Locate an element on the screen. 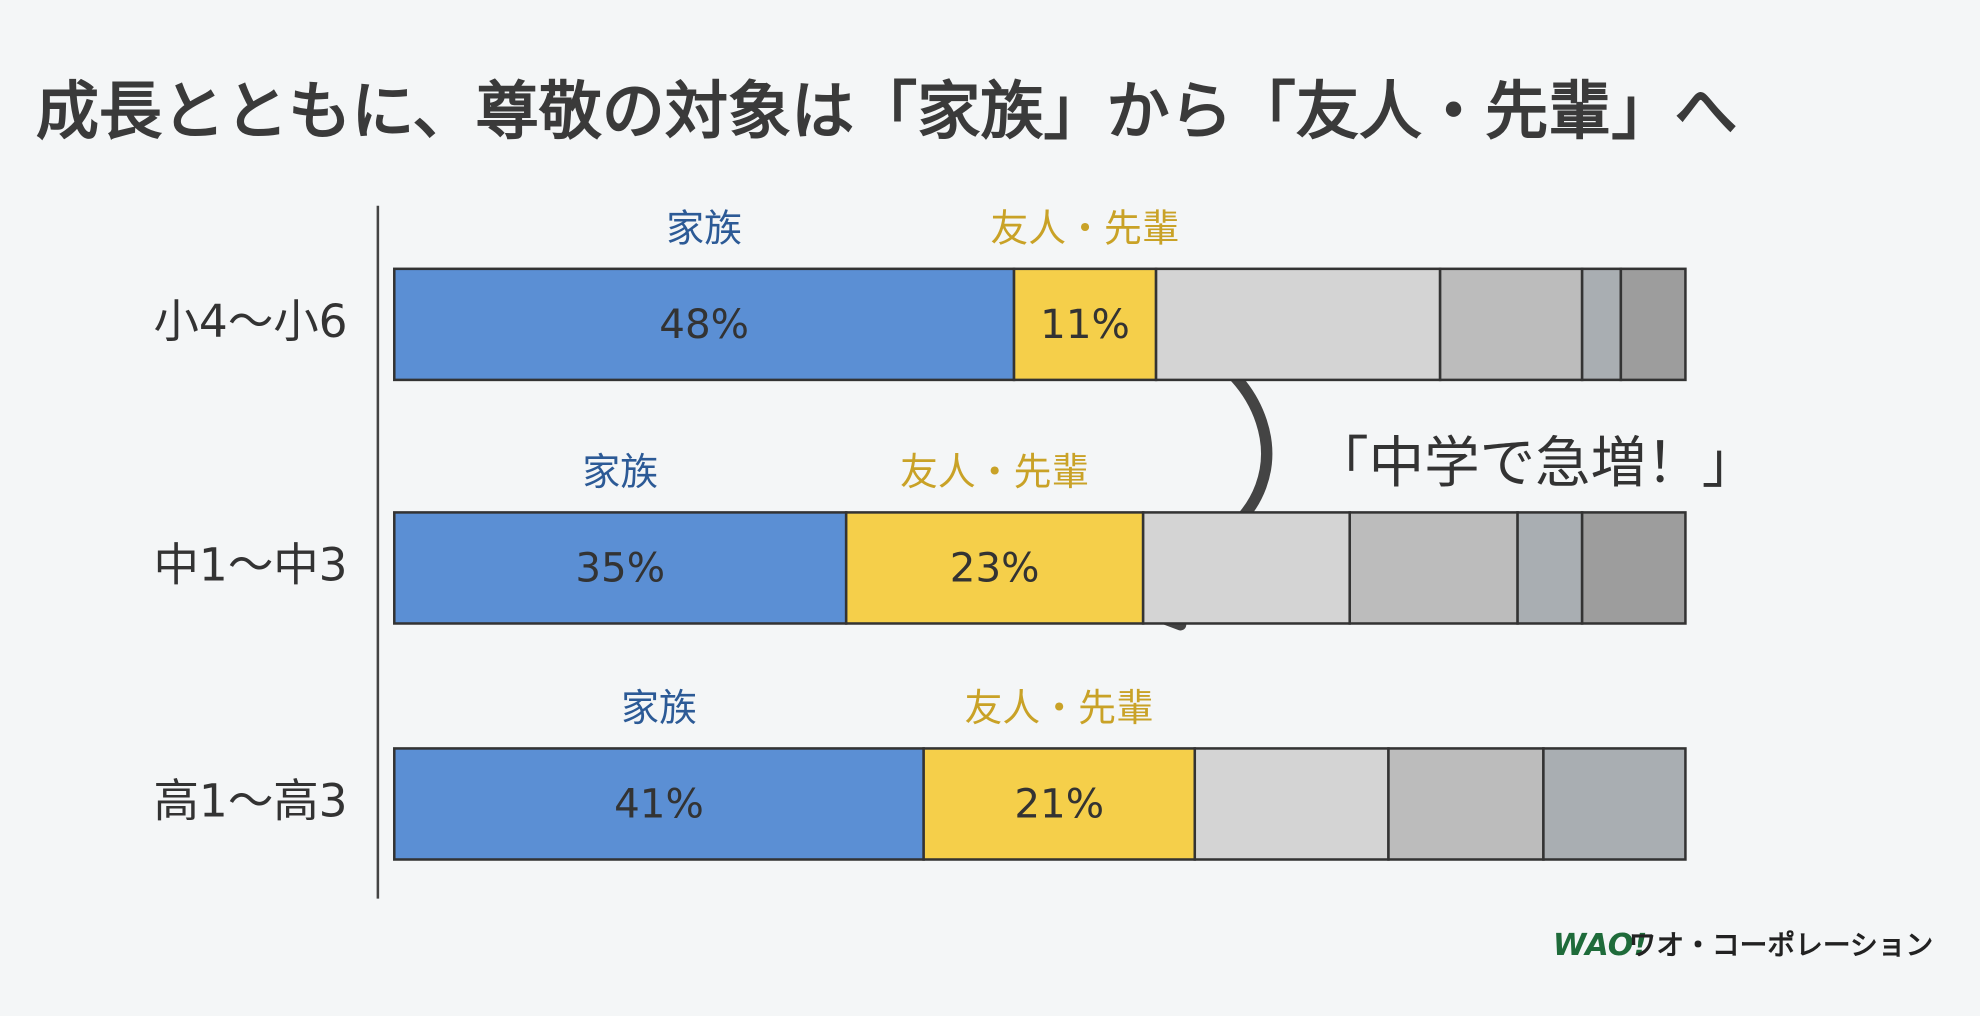 The image size is (1980, 1016). value-label: 41% is located at coordinates (659, 803).